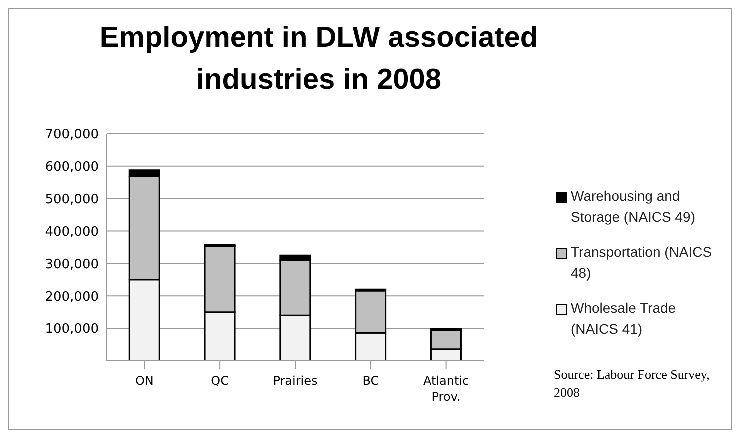 The width and height of the screenshot is (740, 438). Describe the element at coordinates (446, 389) in the screenshot. I see `x-tick-label: Atlantic Prov.` at that location.